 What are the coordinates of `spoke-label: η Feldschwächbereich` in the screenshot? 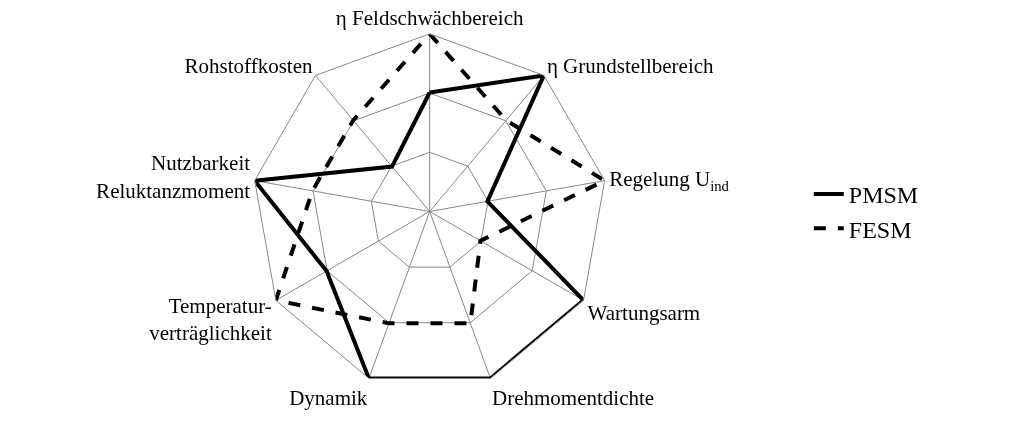 It's located at (429, 17).